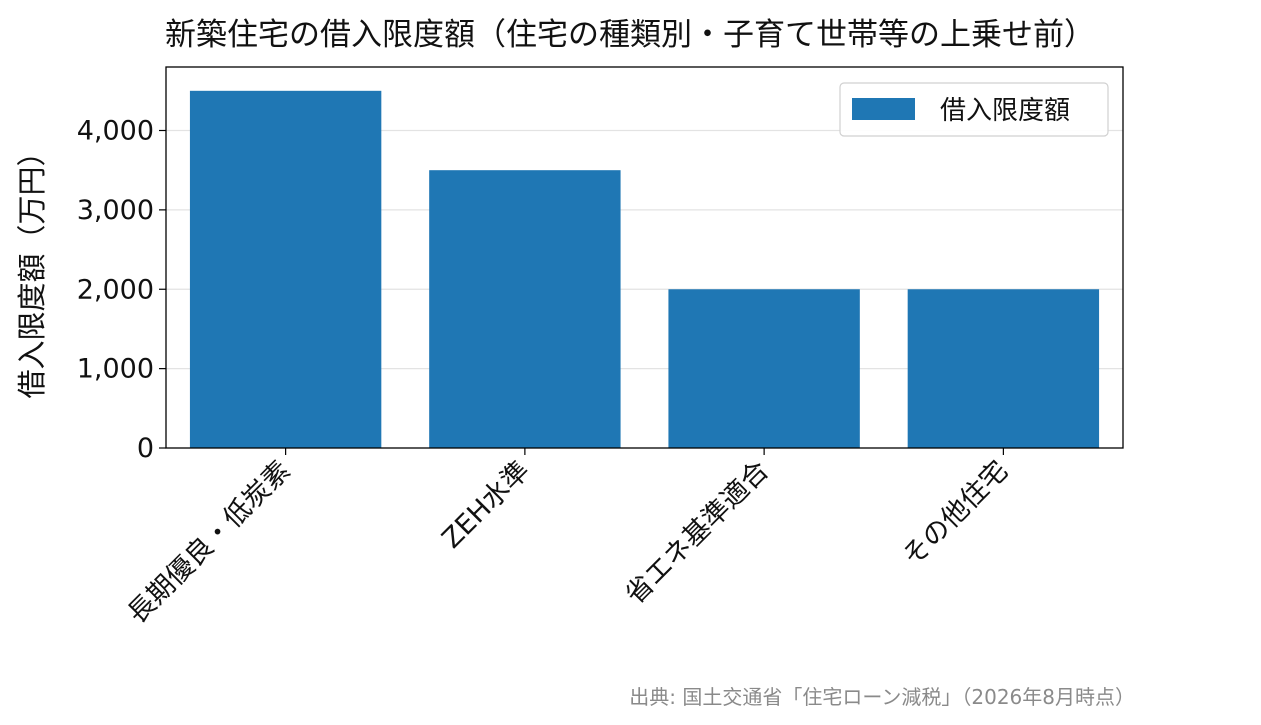 This screenshot has width=1261, height=725. Describe the element at coordinates (882, 697) in the screenshot. I see `source-note: 出典: 国土交通省「住宅ローン減税」（2026年8月時点）` at that location.